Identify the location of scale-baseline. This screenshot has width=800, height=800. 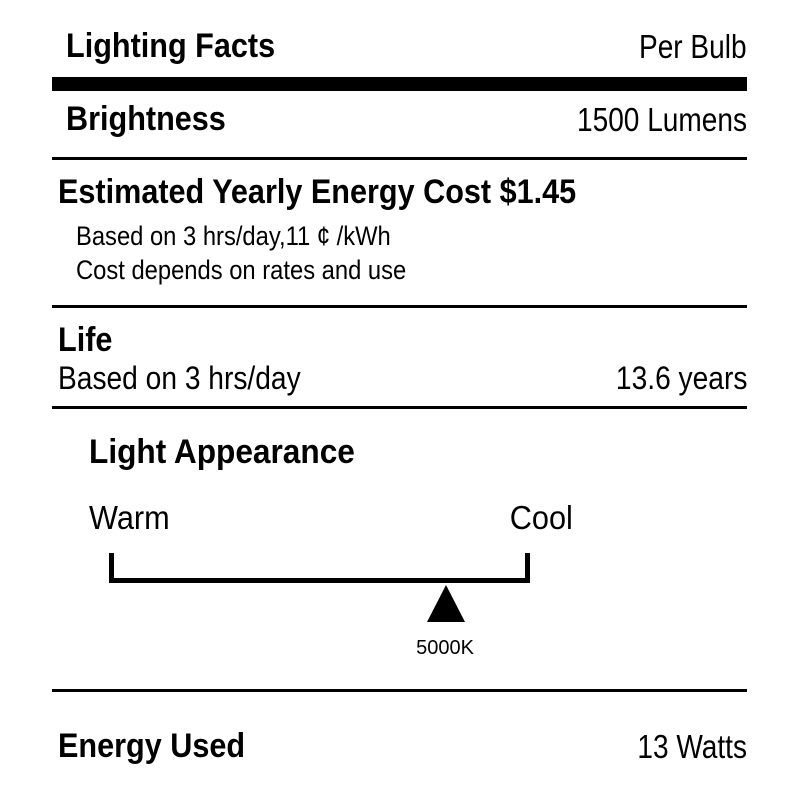
(319, 580).